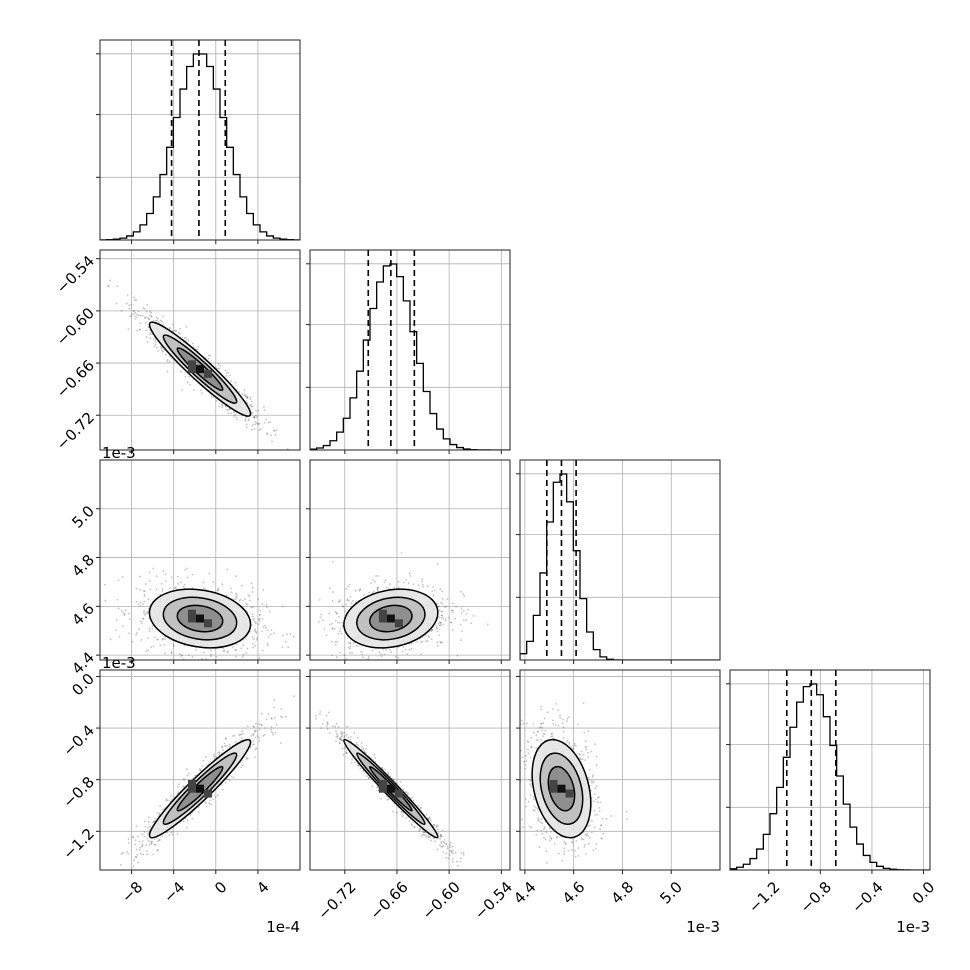 This screenshot has width=970, height=970. I want to click on x-tick-label: −1.2, so click(764, 897).